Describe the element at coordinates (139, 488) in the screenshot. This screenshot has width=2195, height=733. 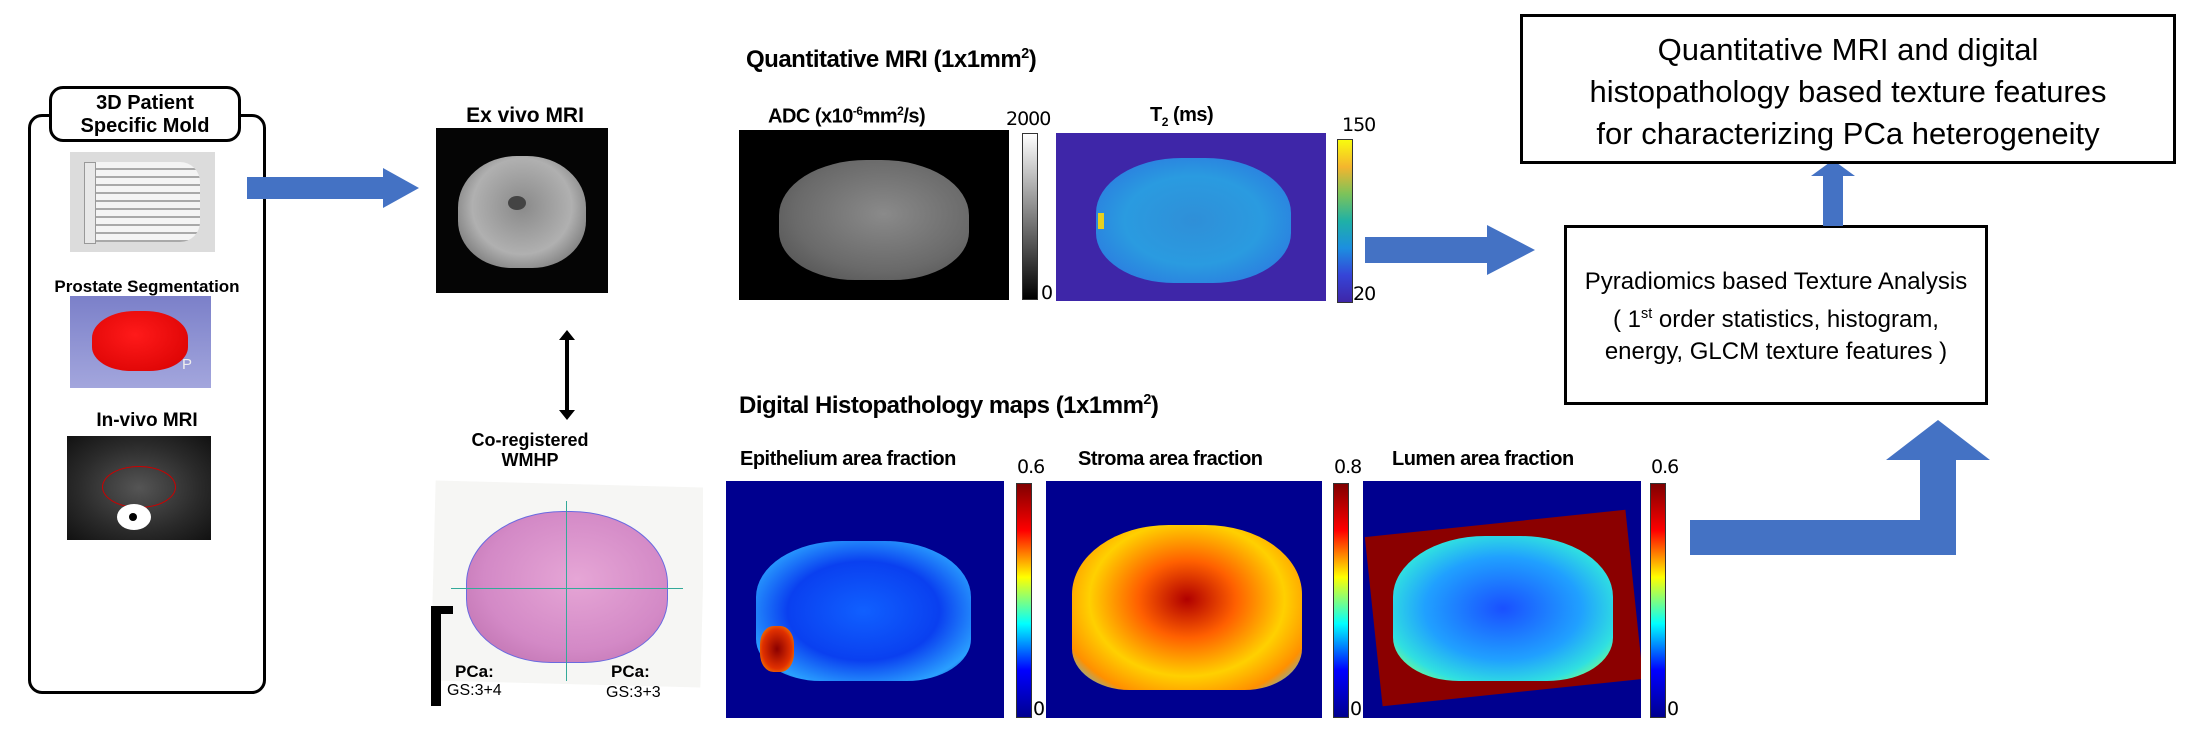
I see `invivo-mri-image` at that location.